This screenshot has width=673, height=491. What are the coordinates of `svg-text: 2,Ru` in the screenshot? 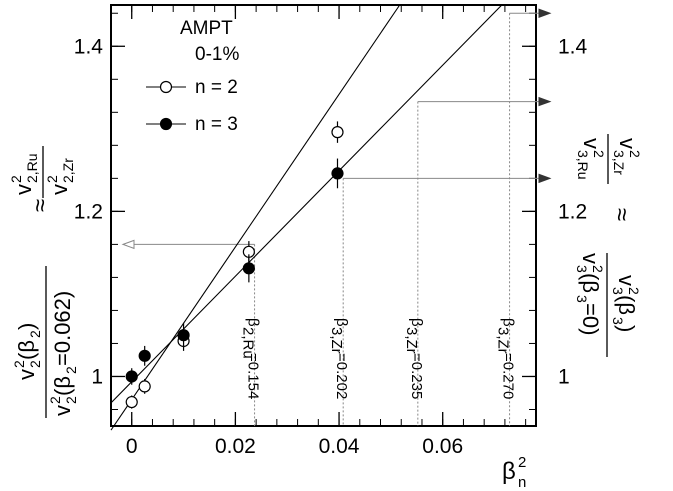 It's located at (32, 168).